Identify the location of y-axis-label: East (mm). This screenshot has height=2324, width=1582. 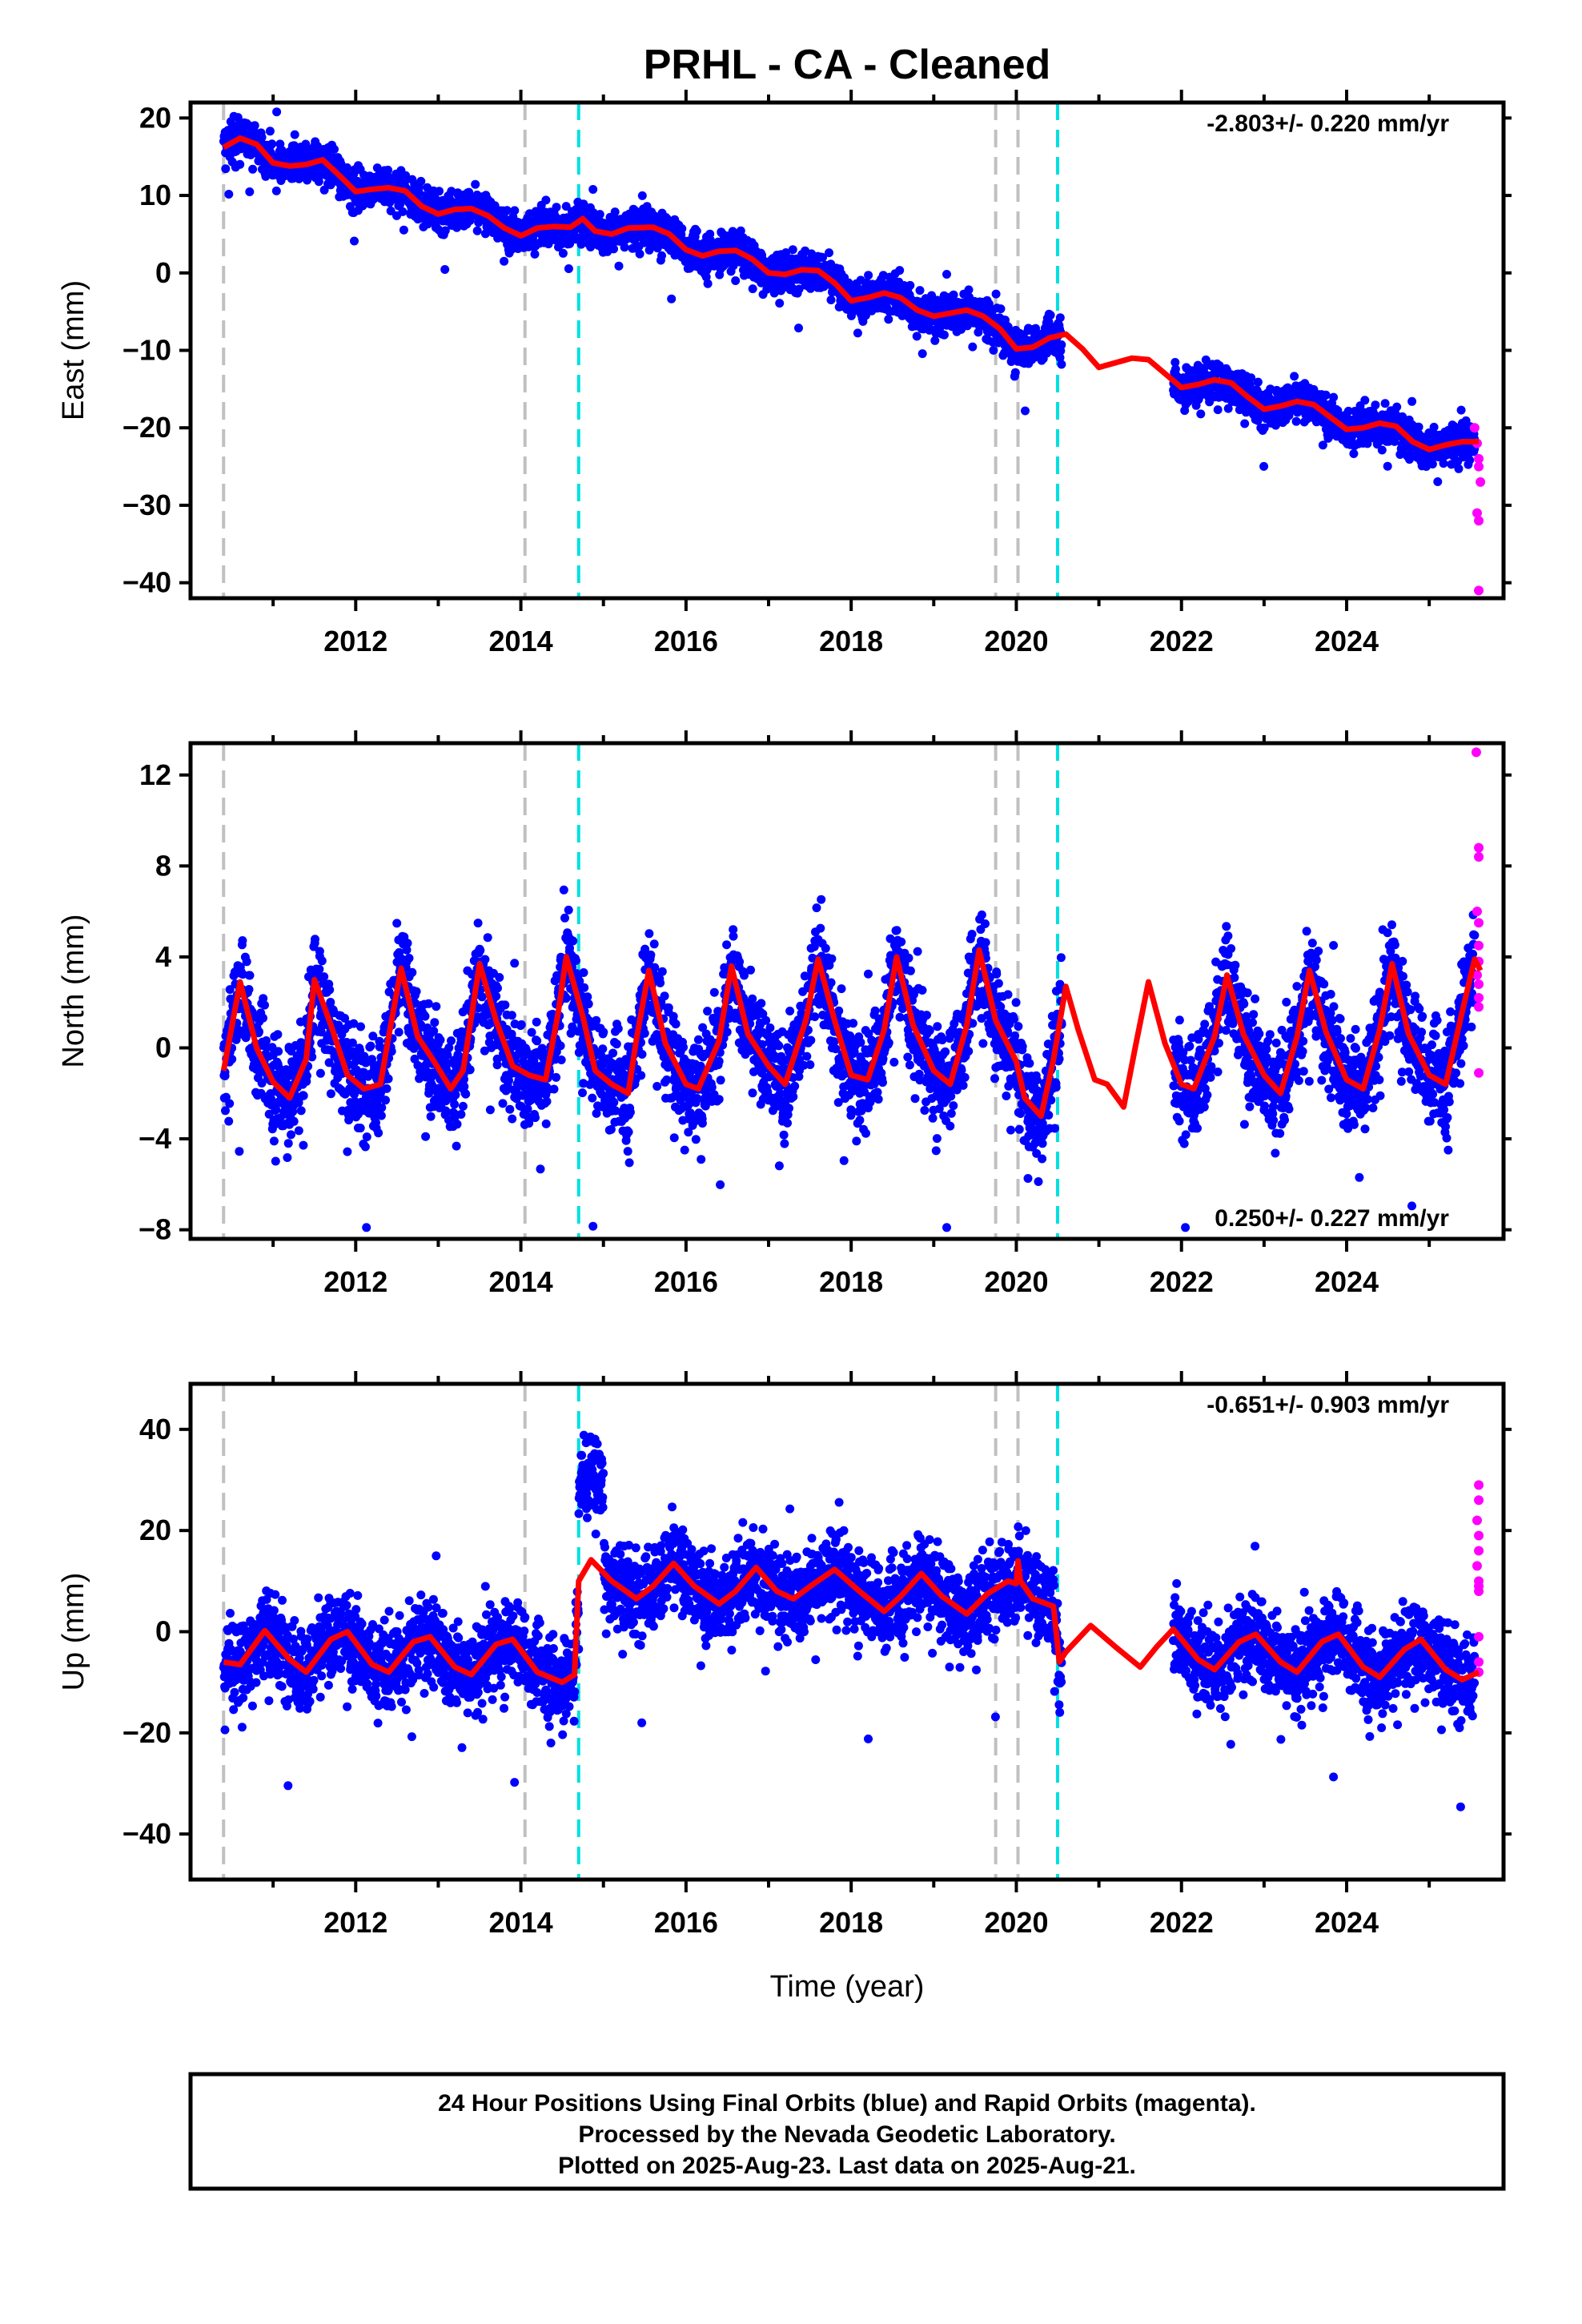
(74, 350).